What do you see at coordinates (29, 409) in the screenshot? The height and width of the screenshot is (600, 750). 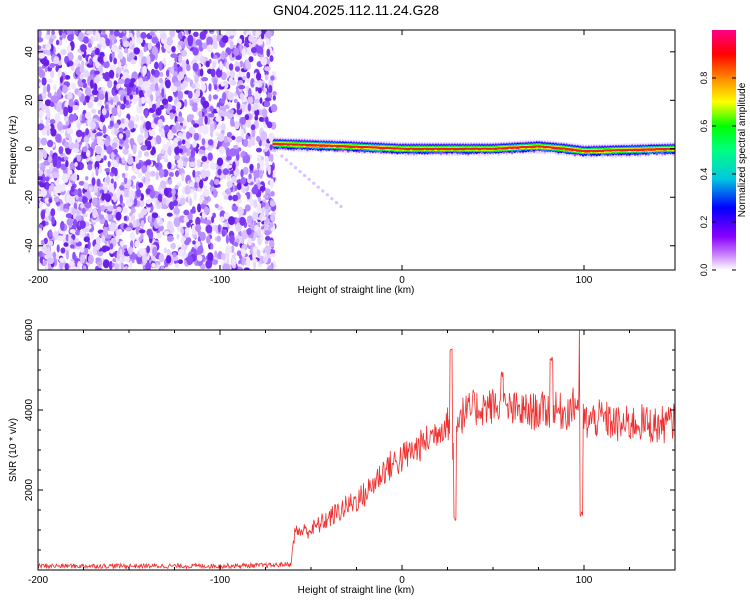 I see `y-tick-label: 4000` at bounding box center [29, 409].